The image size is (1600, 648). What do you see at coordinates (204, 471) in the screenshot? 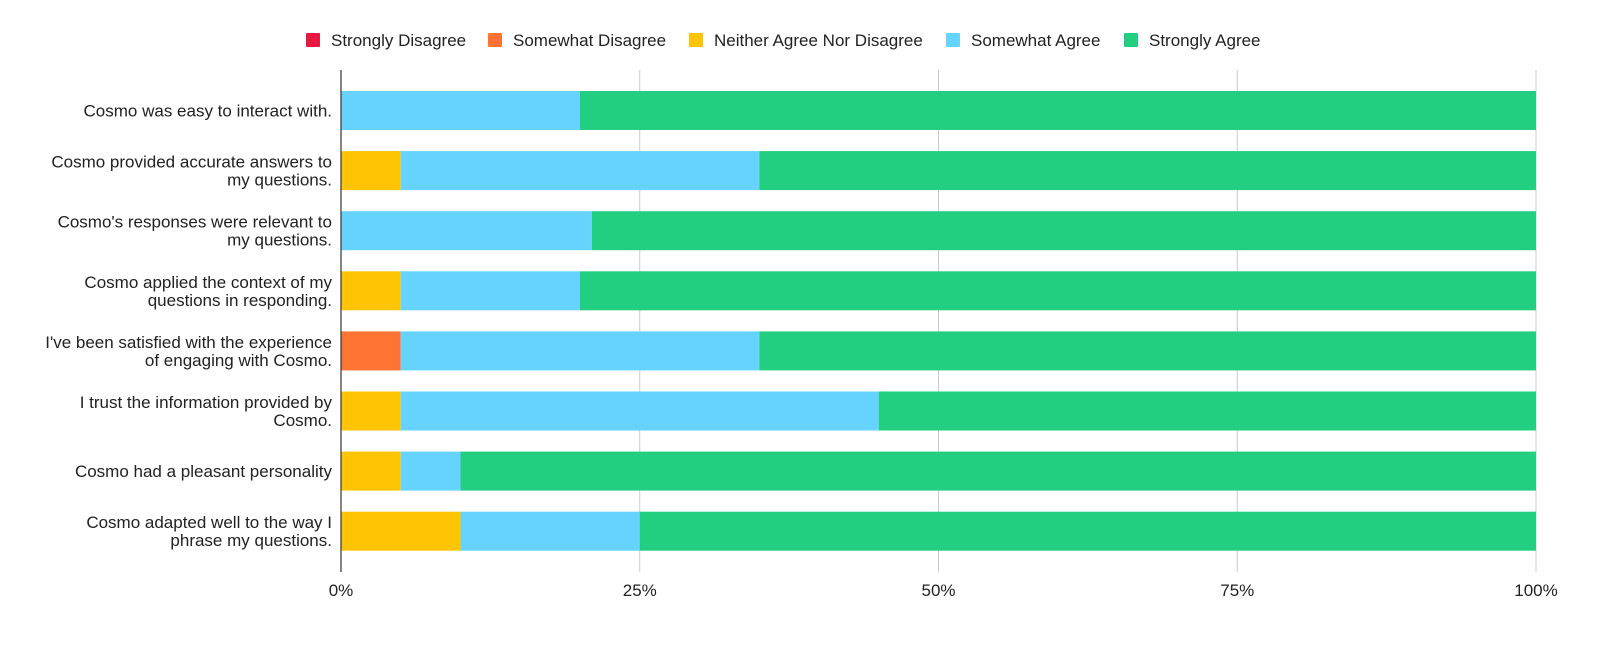
I see `y-category-label: Cosmo had a pleasant personality` at bounding box center [204, 471].